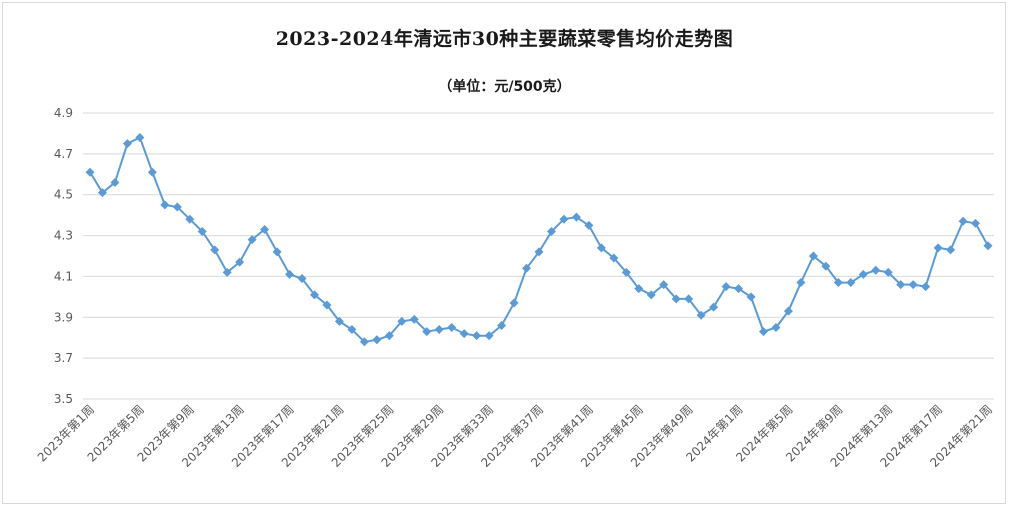 The width and height of the screenshot is (1009, 507). What do you see at coordinates (63, 358) in the screenshot?
I see `y-tick-label: 3.7` at bounding box center [63, 358].